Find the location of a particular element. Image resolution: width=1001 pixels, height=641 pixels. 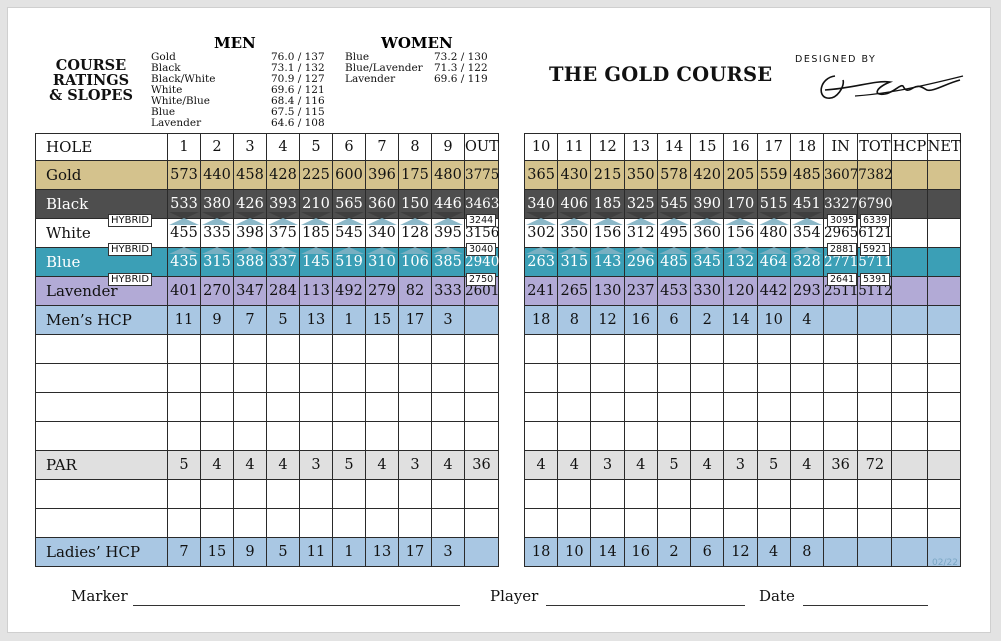

marker-line is located at coordinates (296, 605).